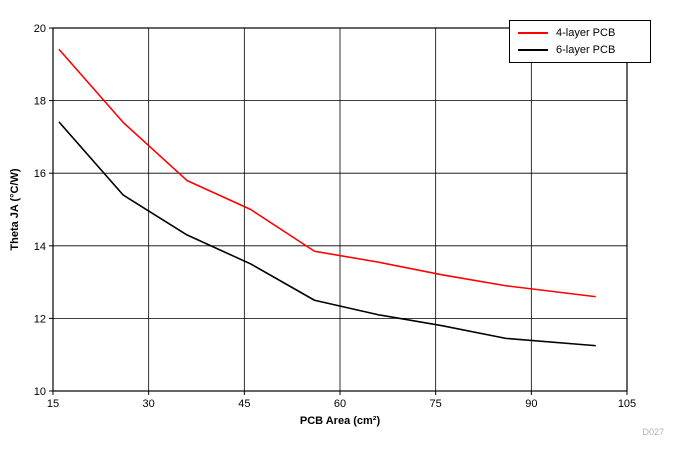 The height and width of the screenshot is (459, 678). Describe the element at coordinates (533, 49) in the screenshot. I see `legend-line-sample-6-layer` at that location.